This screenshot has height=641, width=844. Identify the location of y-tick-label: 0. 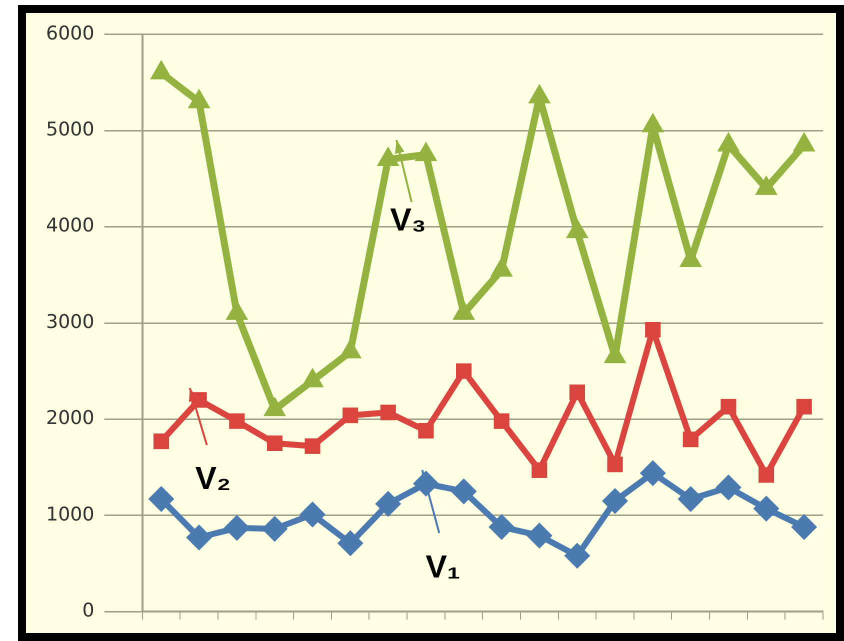
(88, 611).